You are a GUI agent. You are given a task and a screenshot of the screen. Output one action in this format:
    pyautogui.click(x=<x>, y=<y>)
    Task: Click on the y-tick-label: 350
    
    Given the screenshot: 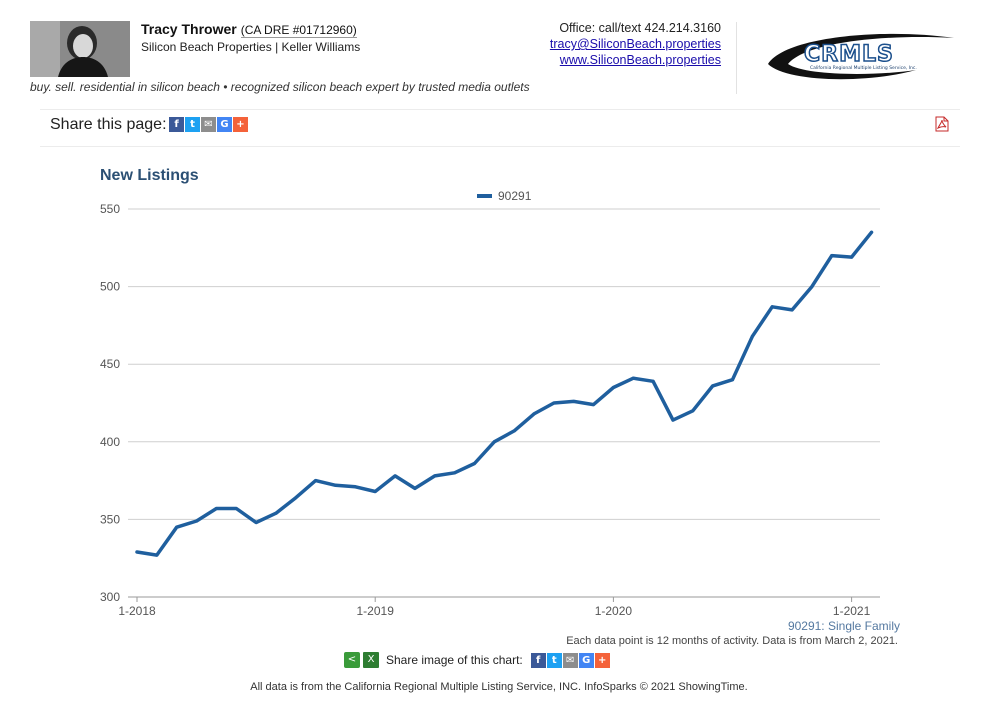 What is the action you would take?
    pyautogui.click(x=110, y=519)
    